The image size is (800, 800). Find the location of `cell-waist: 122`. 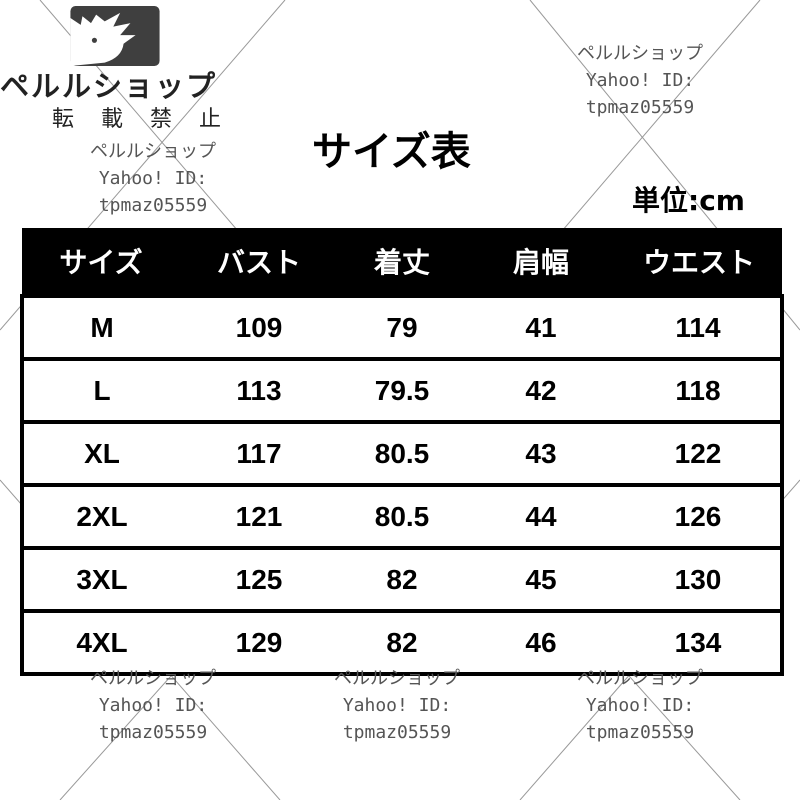

cell-waist: 122 is located at coordinates (700, 453).